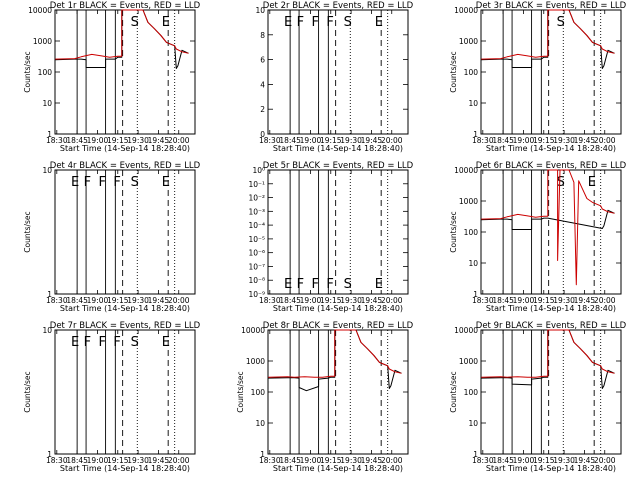  Describe the element at coordinates (258, 170) in the screenshot. I see `y-tick-label: 10⁰` at that location.